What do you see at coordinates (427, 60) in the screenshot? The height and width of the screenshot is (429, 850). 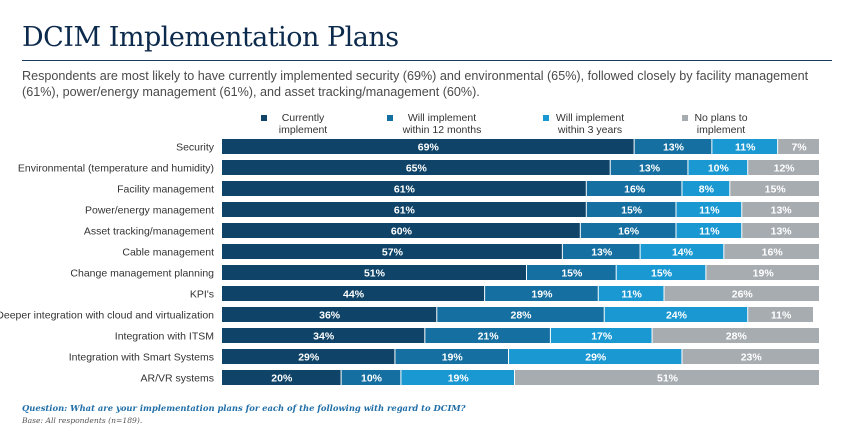 I see `title-divider` at bounding box center [427, 60].